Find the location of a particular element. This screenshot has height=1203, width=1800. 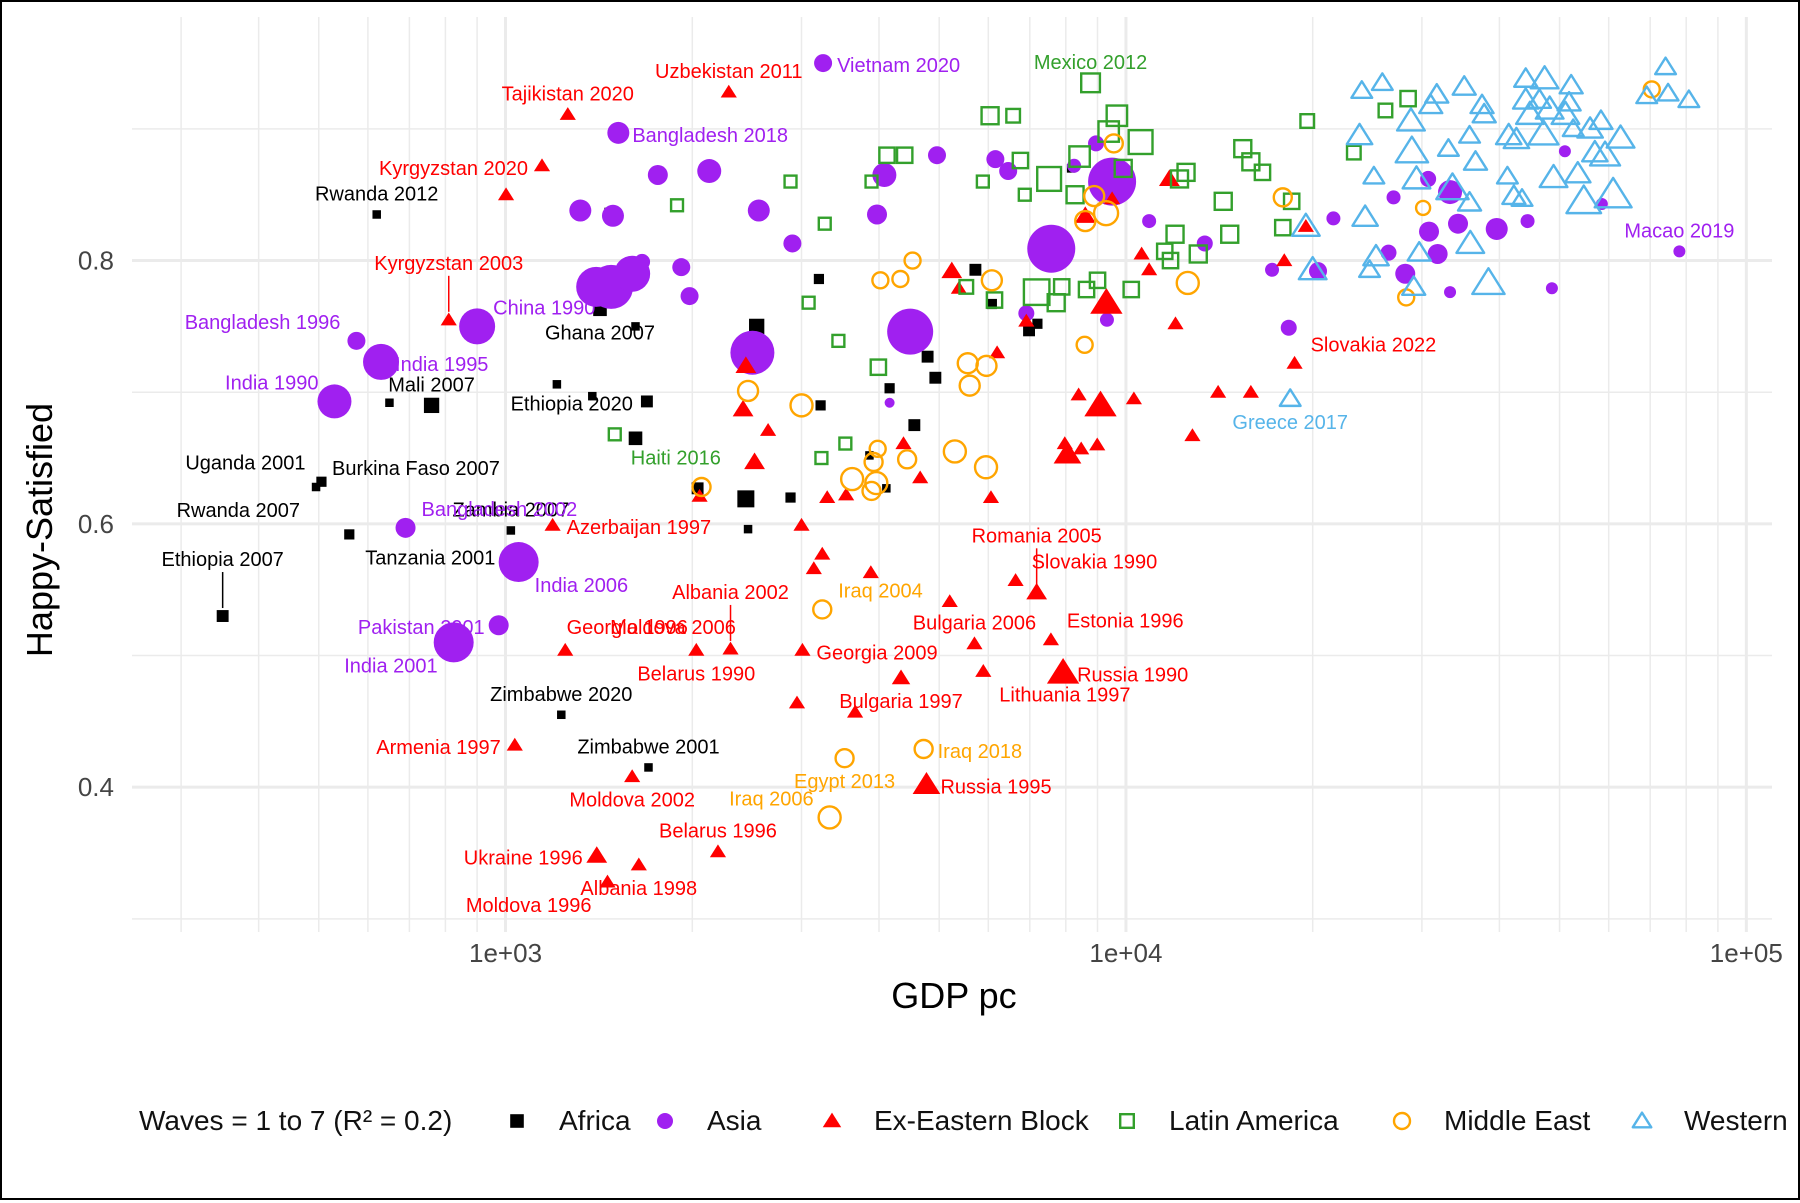

point-label: Zambia 2007 is located at coordinates (510, 510).